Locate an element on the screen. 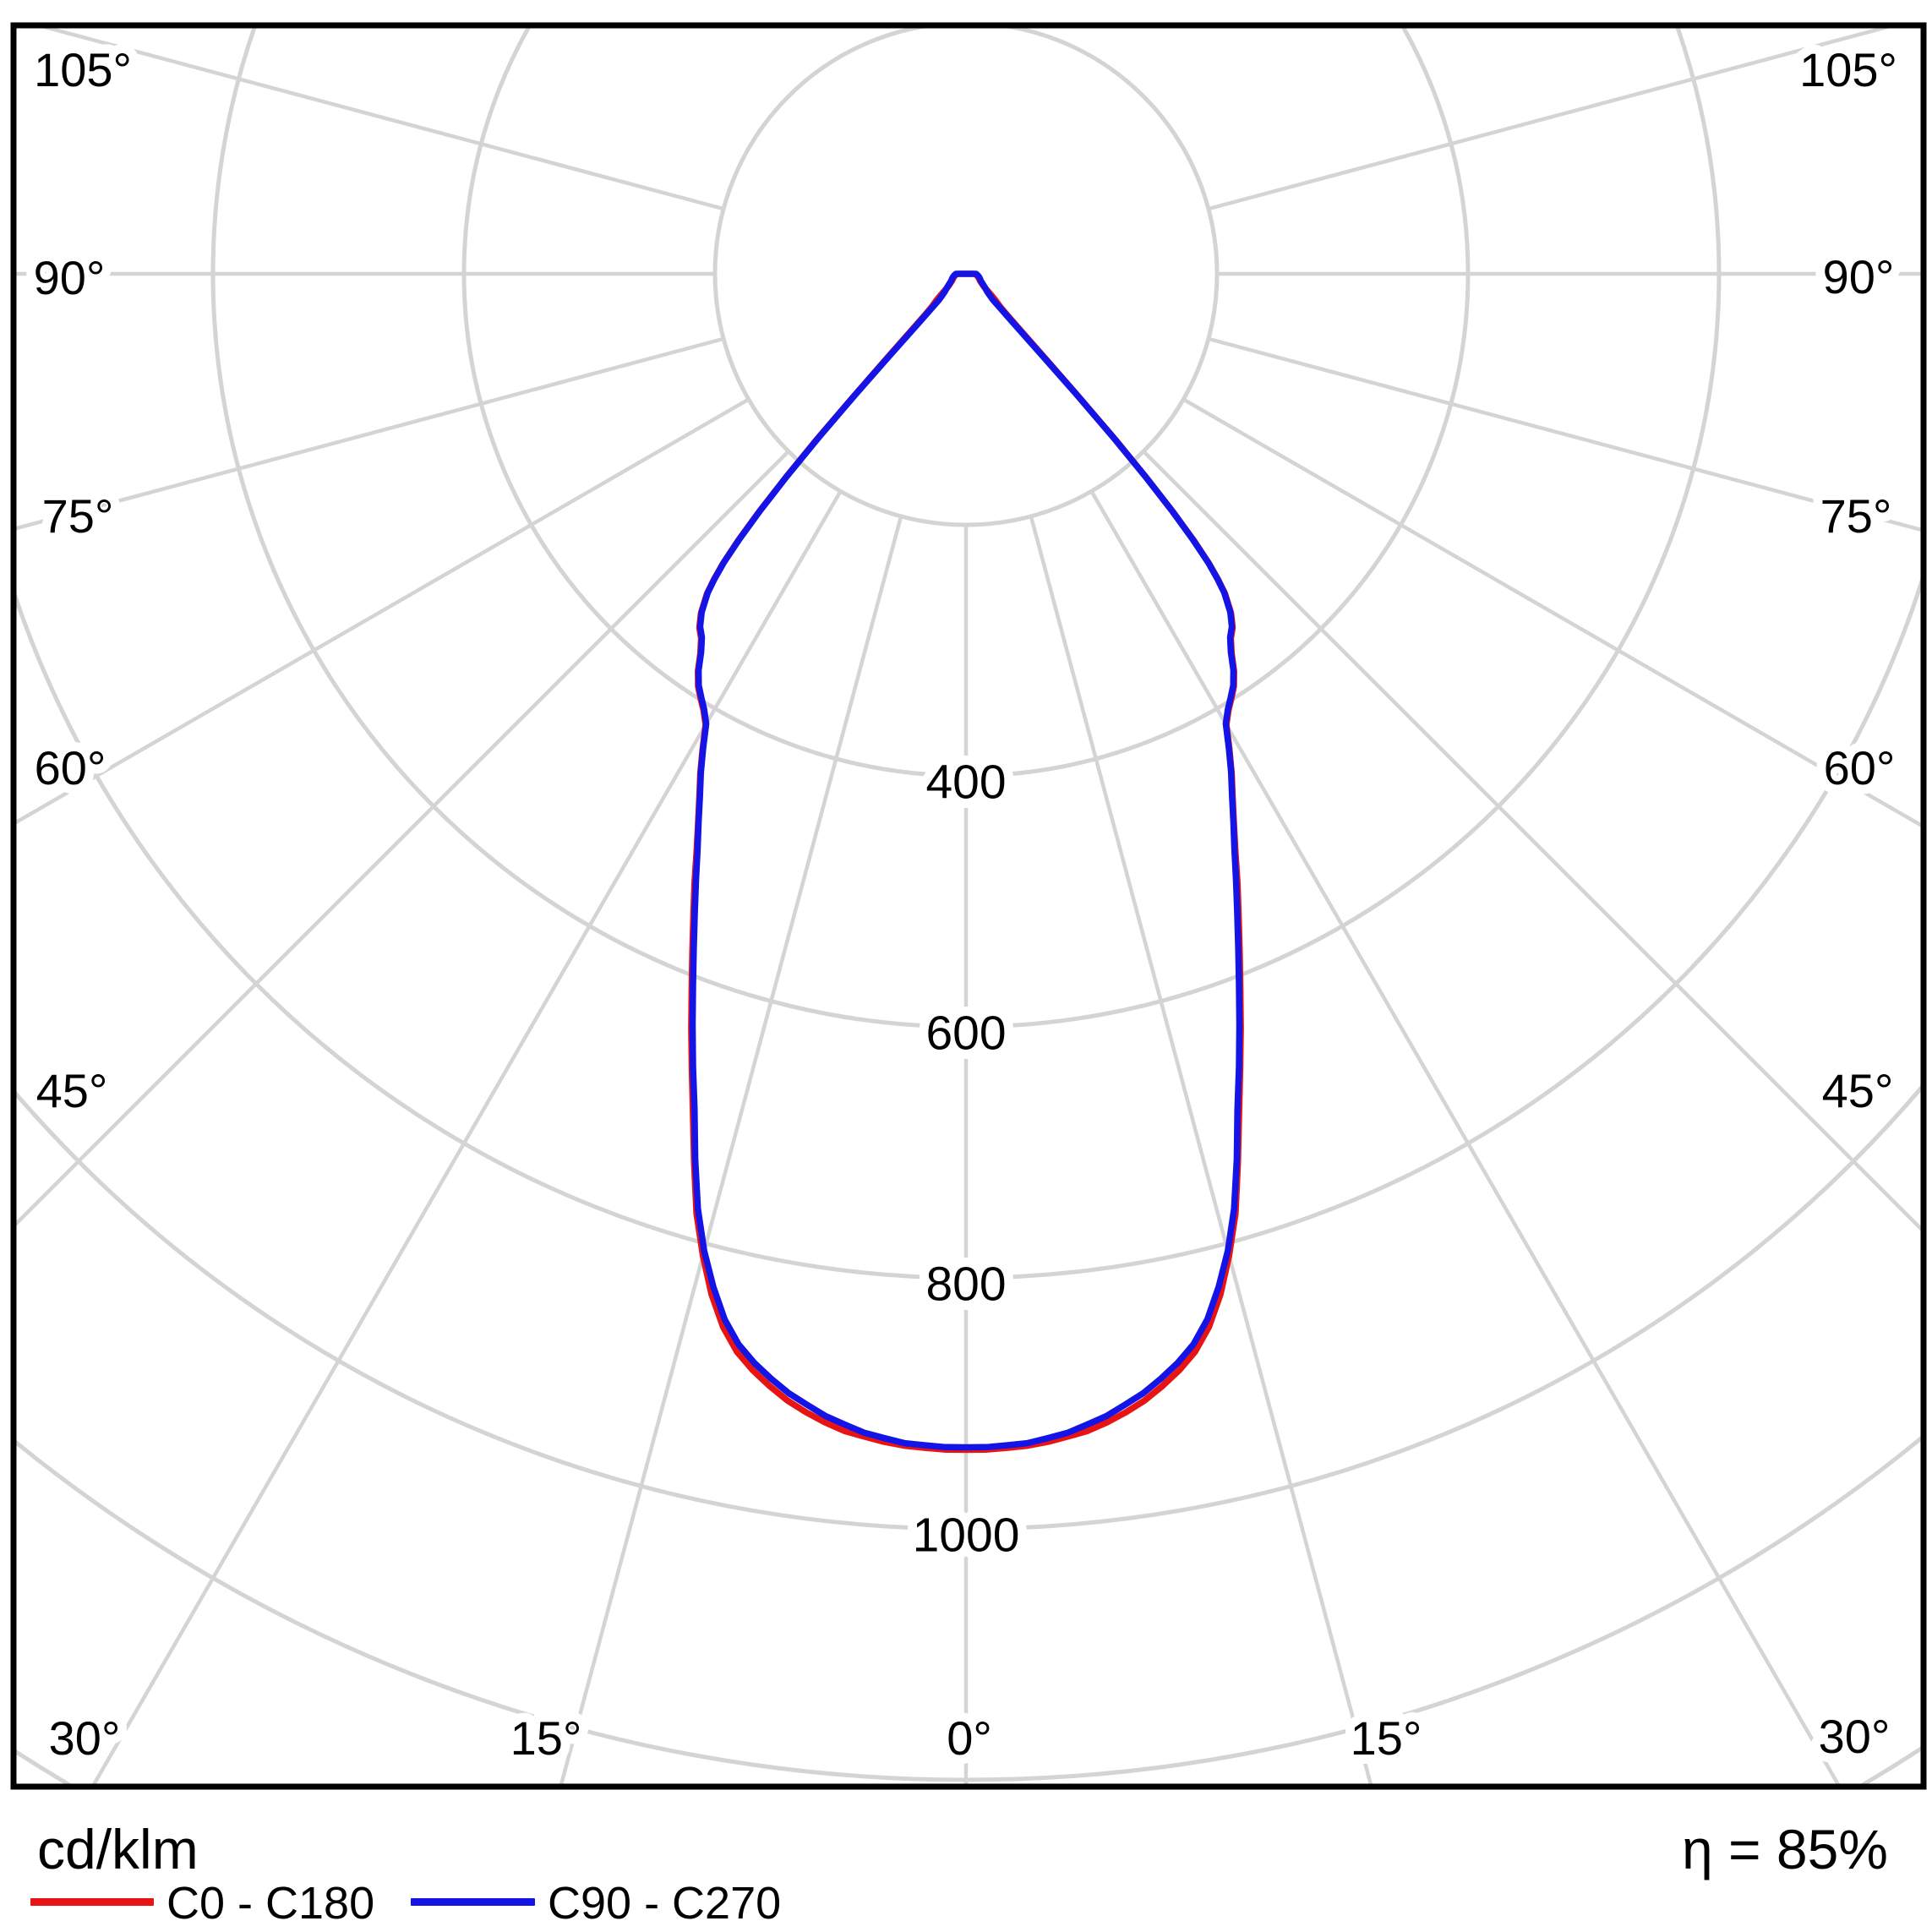  radial-tick-label: 600 is located at coordinates (965, 1034).